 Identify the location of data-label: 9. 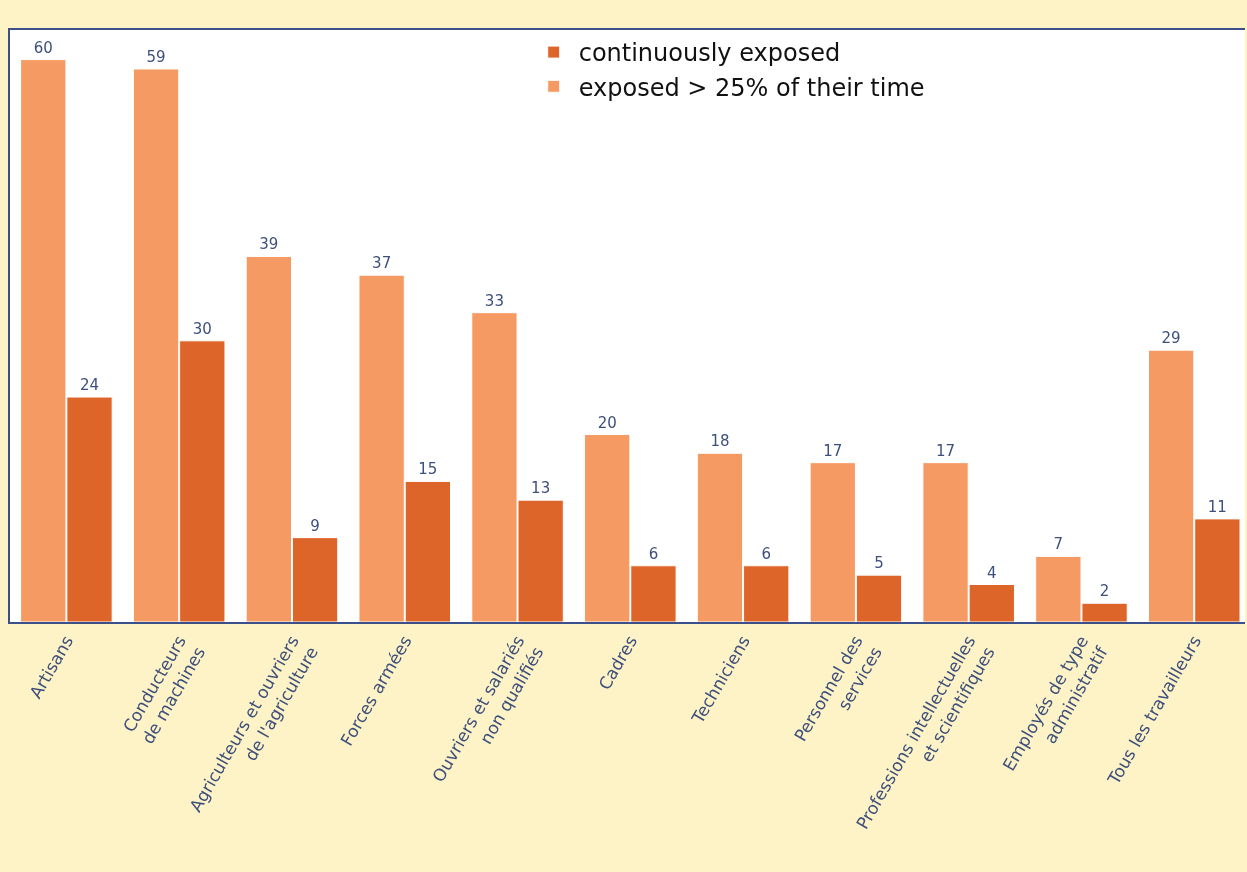
(315, 525).